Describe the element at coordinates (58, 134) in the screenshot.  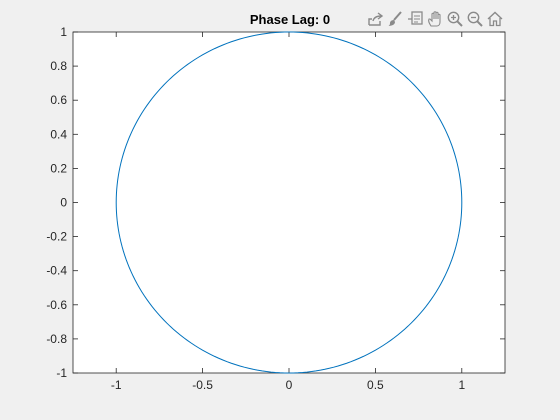
I see `y-tick-label: 0.4` at that location.